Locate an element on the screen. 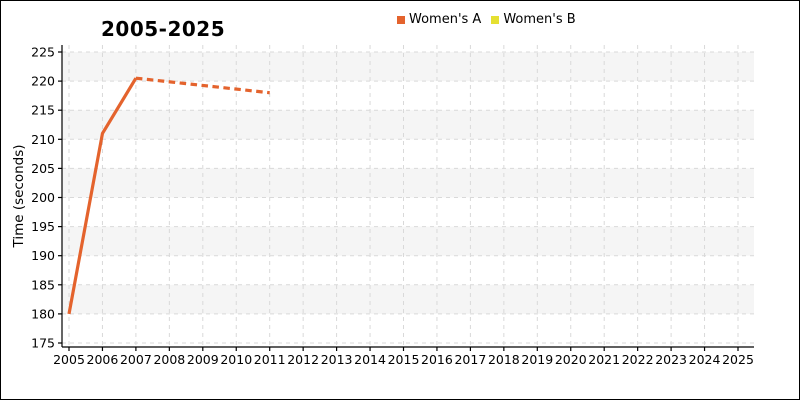 This screenshot has height=400, width=800. x-tick-label: 2023 is located at coordinates (671, 359).